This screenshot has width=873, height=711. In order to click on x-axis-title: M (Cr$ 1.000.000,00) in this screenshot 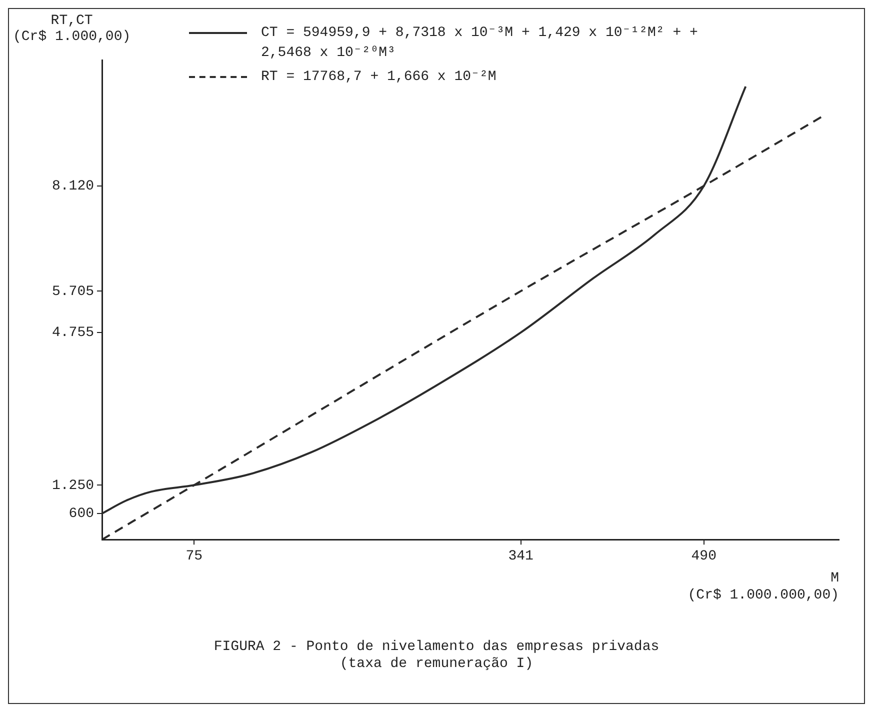, I will do `click(763, 587)`.